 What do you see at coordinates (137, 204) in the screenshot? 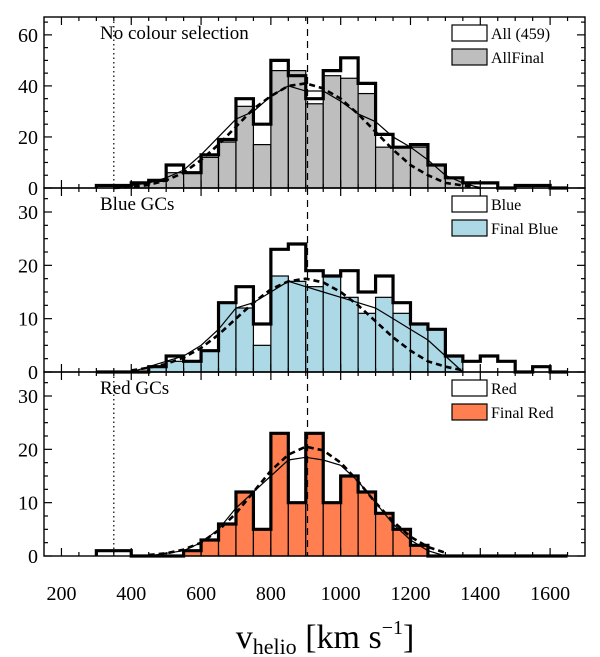
I see `panel-title: Blue GCs` at bounding box center [137, 204].